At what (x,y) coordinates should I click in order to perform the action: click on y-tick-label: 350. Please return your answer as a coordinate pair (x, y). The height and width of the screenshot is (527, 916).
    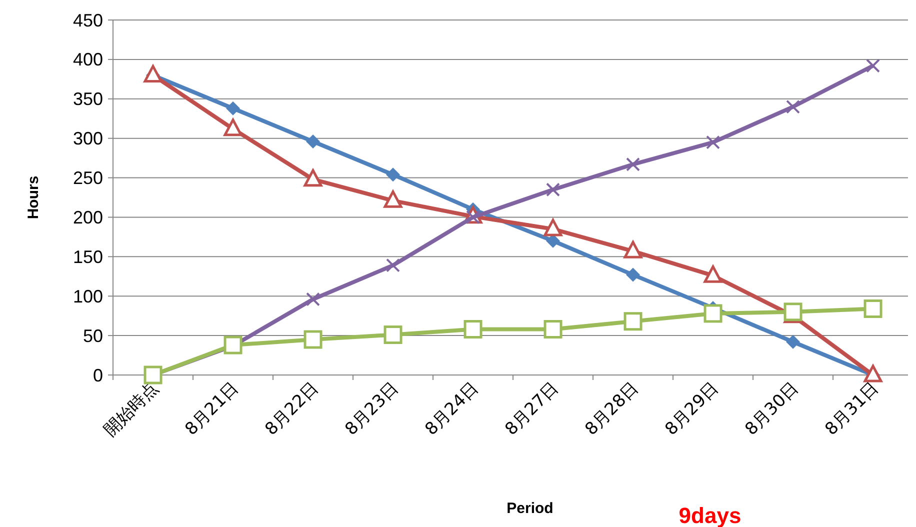
    Looking at the image, I should click on (87, 99).